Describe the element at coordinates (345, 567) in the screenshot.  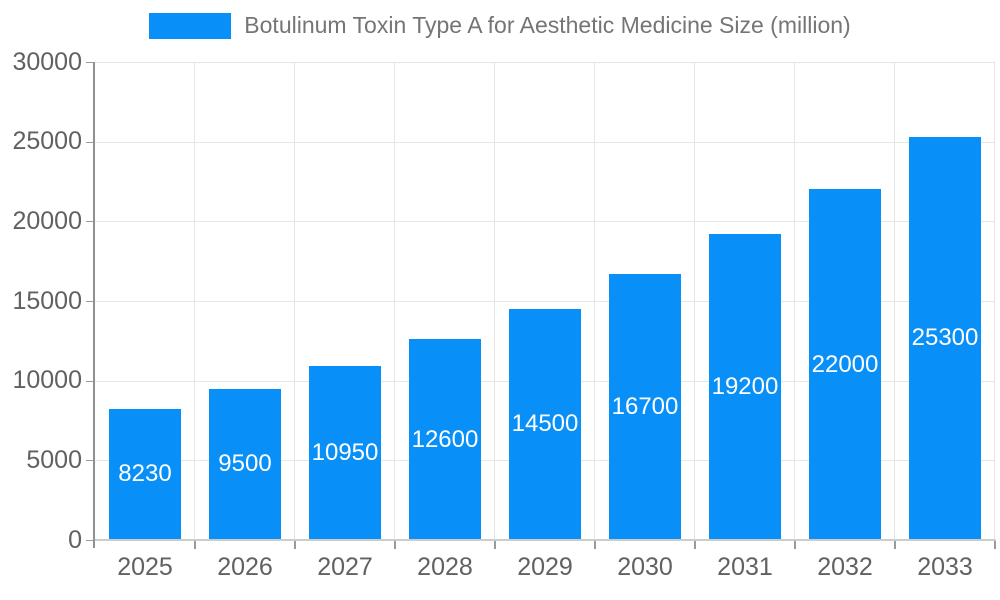
I see `x-tick-label: 2027` at that location.